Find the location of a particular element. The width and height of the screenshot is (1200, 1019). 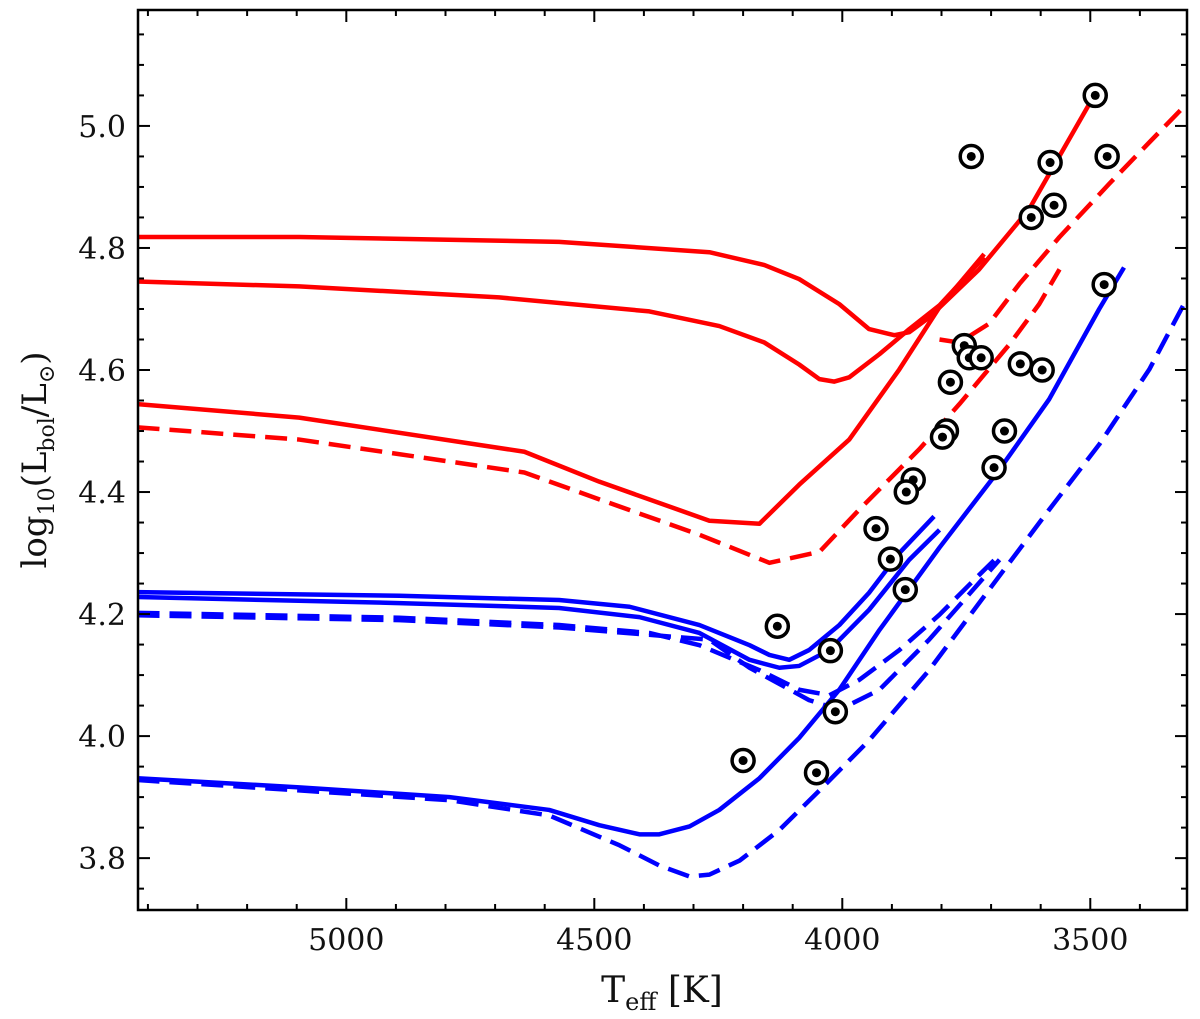

y-tick-label: 4.6 is located at coordinates (102, 371).